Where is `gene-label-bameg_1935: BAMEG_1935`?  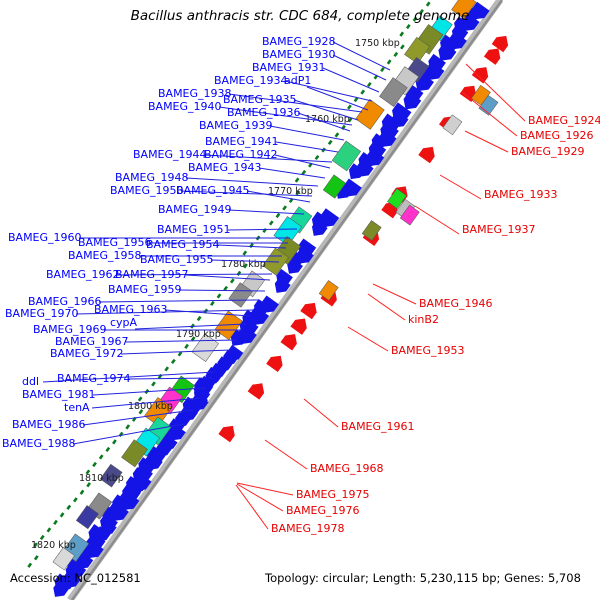
gene-label-bameg_1935: BAMEG_1935 is located at coordinates (260, 99).